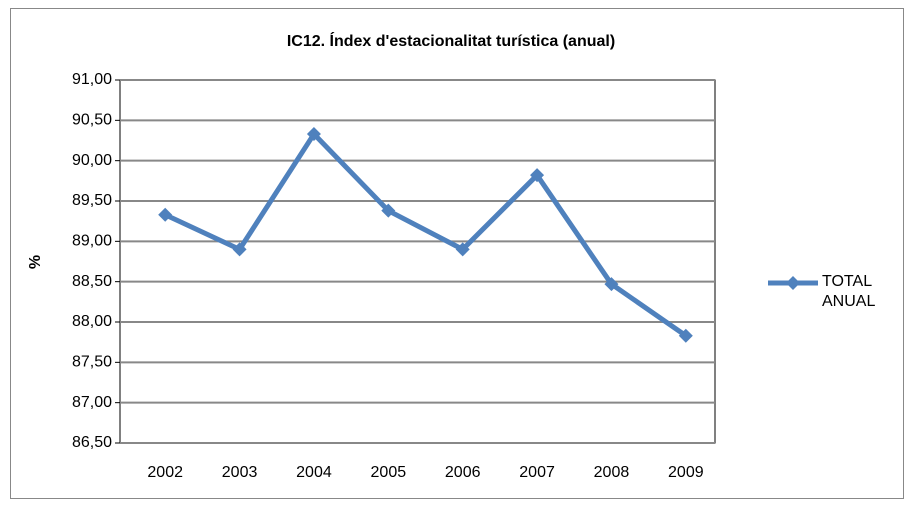  Describe the element at coordinates (463, 472) in the screenshot. I see `x-tick-label: 2006` at that location.